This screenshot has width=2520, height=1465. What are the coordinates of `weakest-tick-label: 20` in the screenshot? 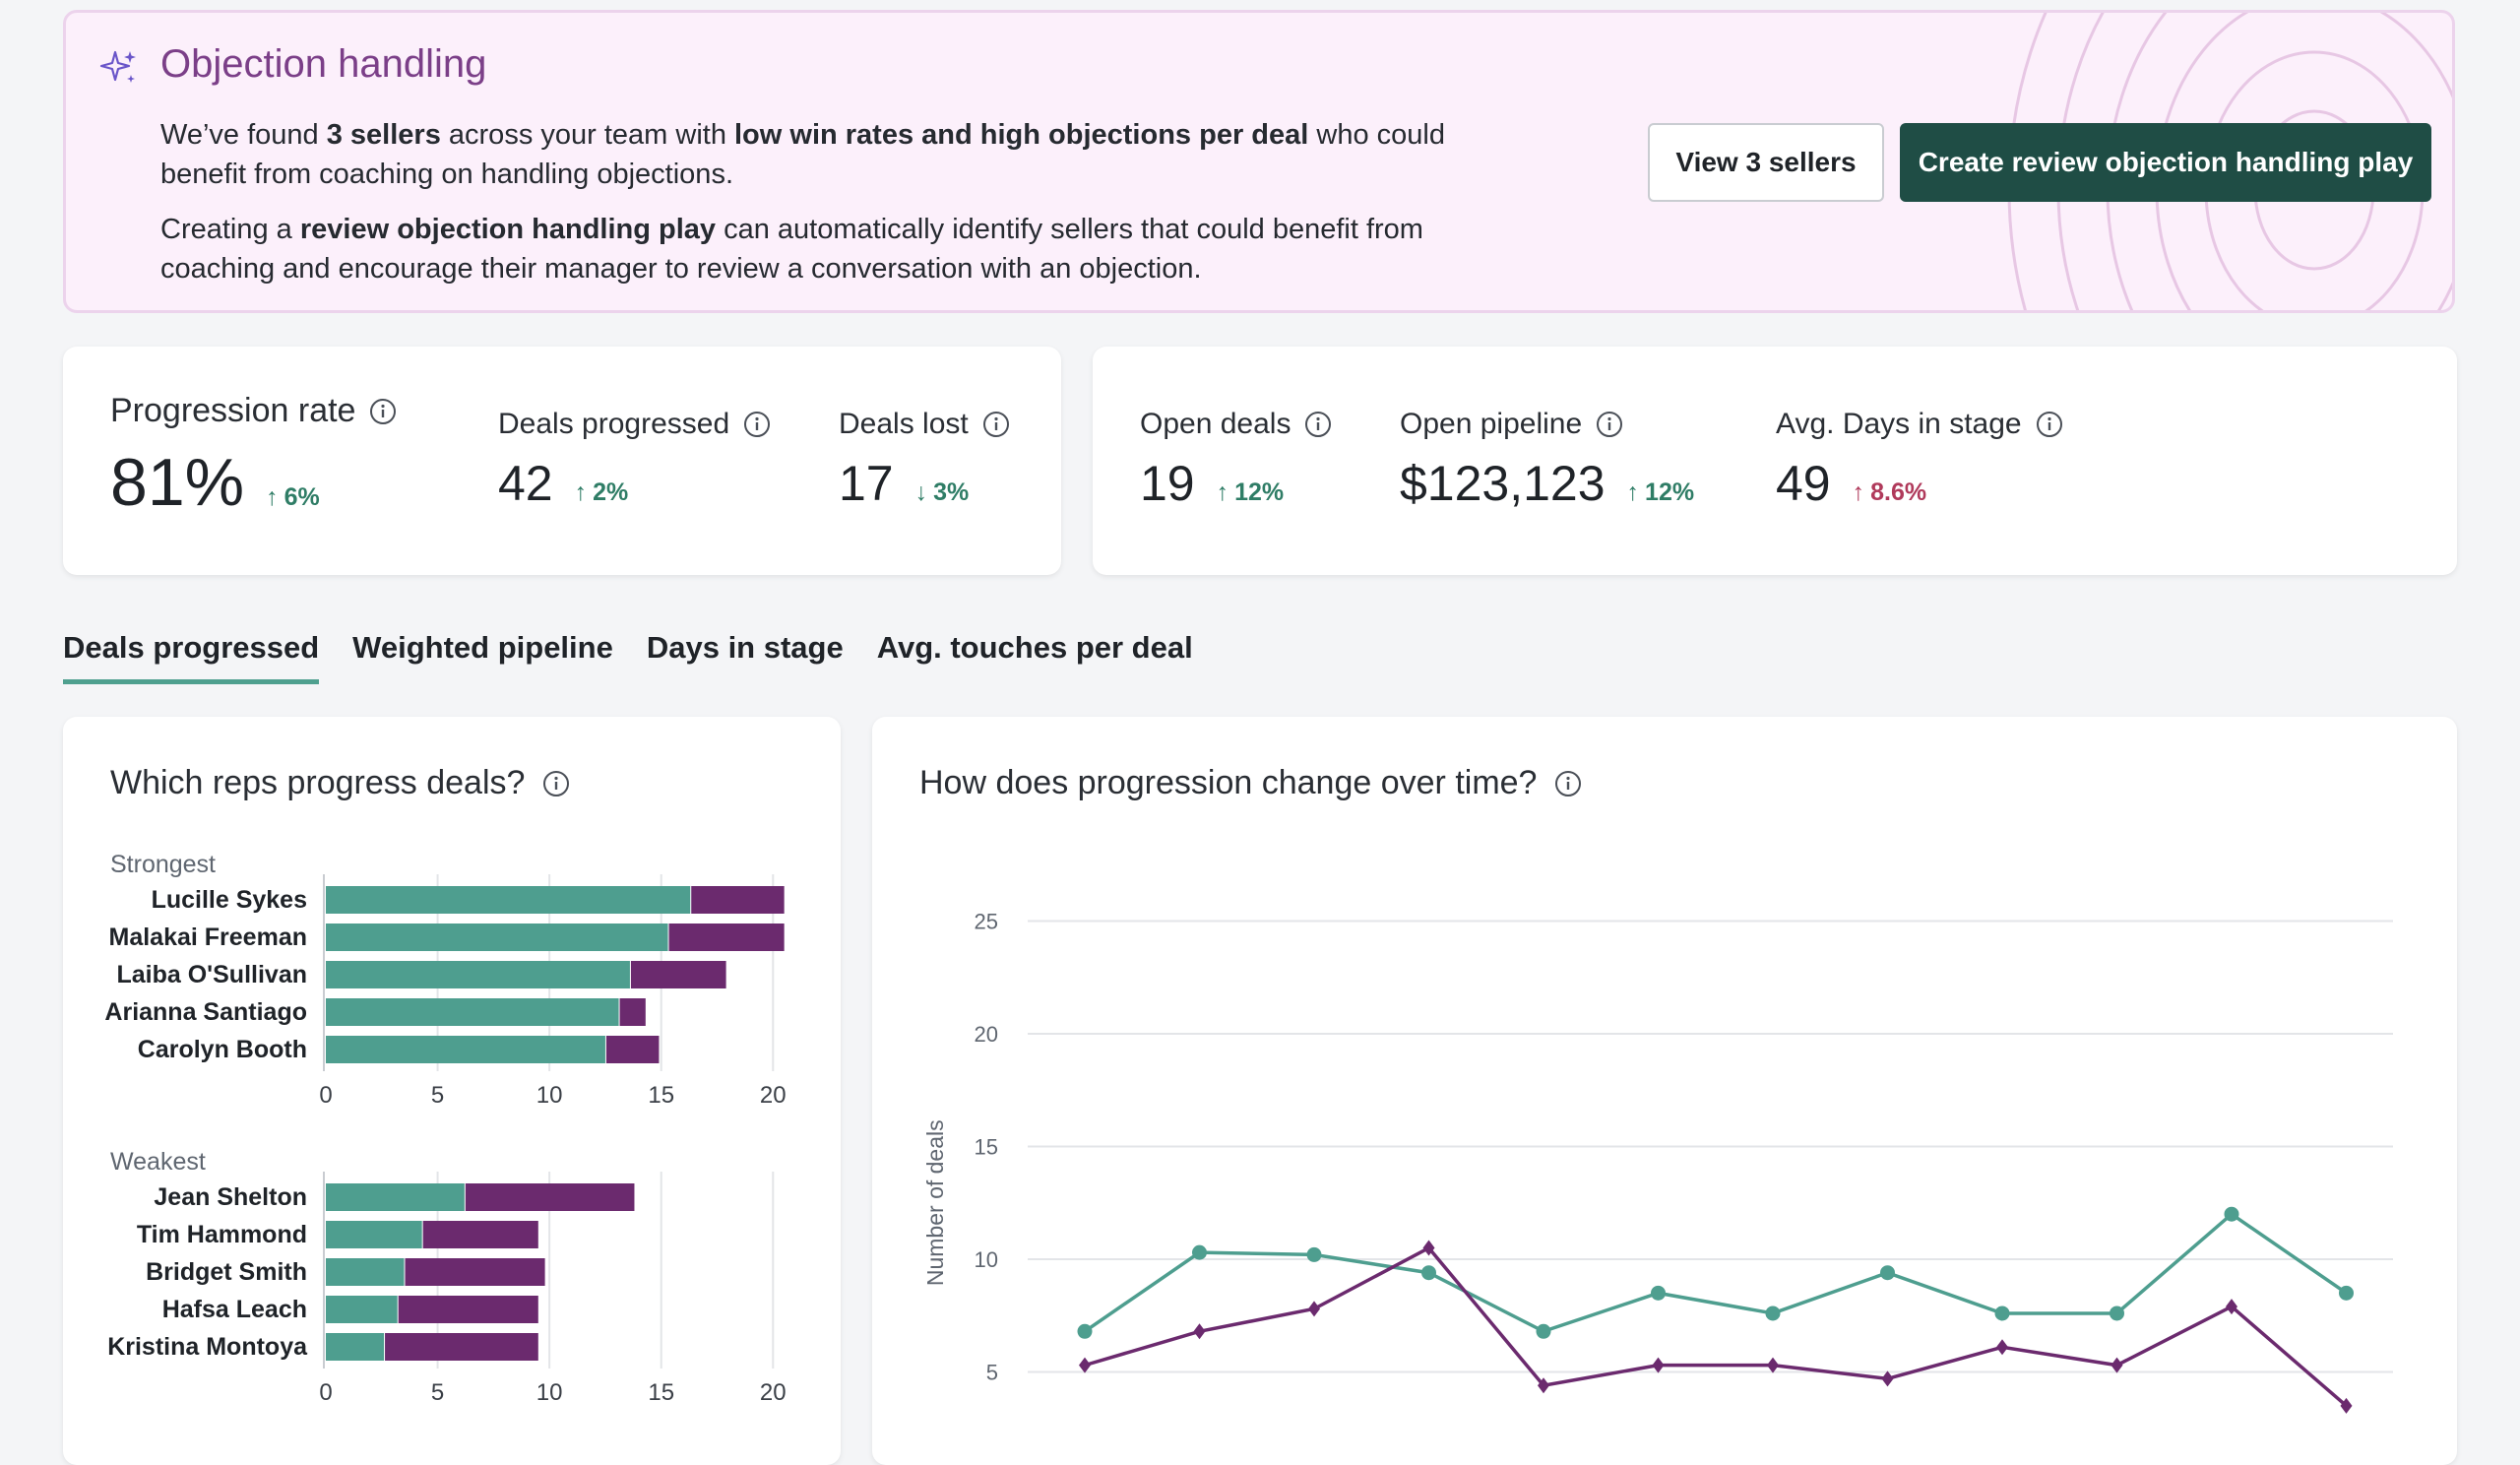 It's located at (773, 1392).